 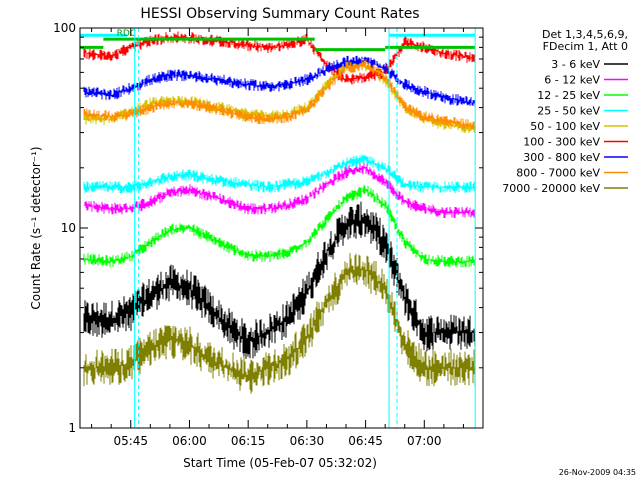 I want to click on x-tick-label-4: 06:30, so click(x=307, y=441).